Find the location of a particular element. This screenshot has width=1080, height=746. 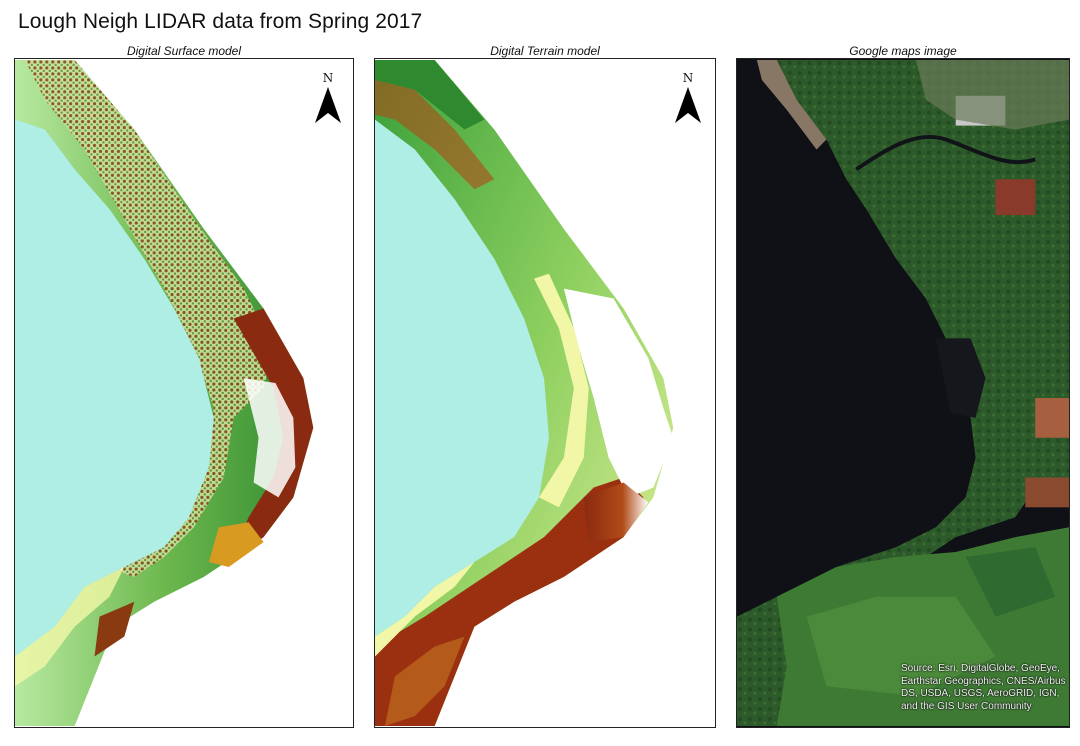

panel-title-satellite: Google maps image is located at coordinates (903, 51).